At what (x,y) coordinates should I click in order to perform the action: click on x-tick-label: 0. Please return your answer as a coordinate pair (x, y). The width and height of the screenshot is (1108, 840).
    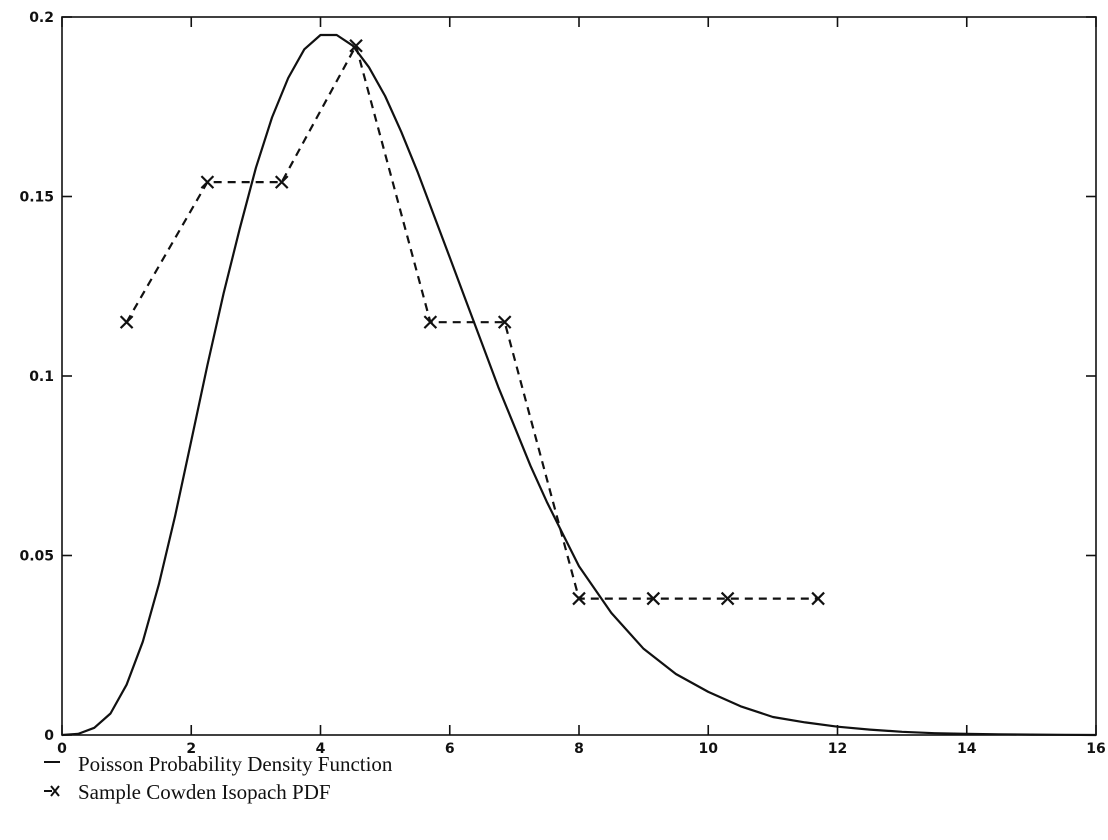
    Looking at the image, I should click on (62, 749).